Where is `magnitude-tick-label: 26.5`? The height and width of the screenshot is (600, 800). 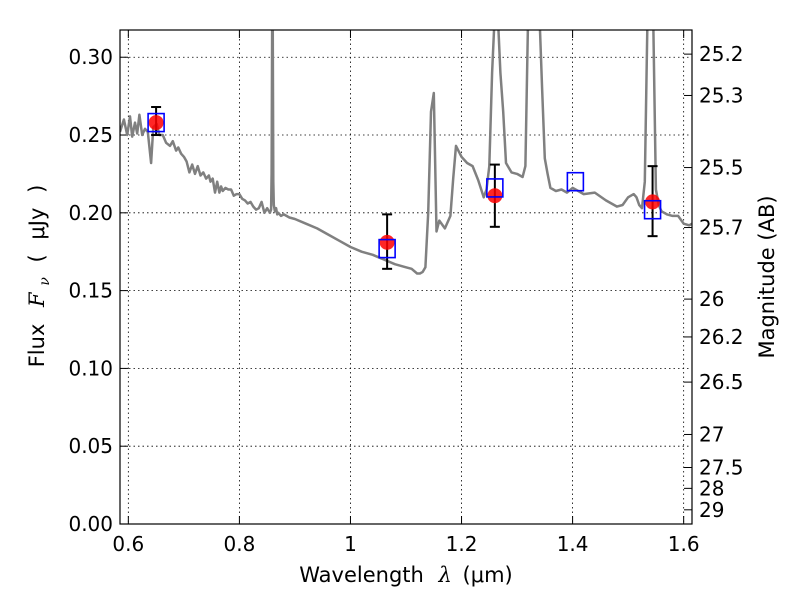
magnitude-tick-label: 26.5 is located at coordinates (721, 382).